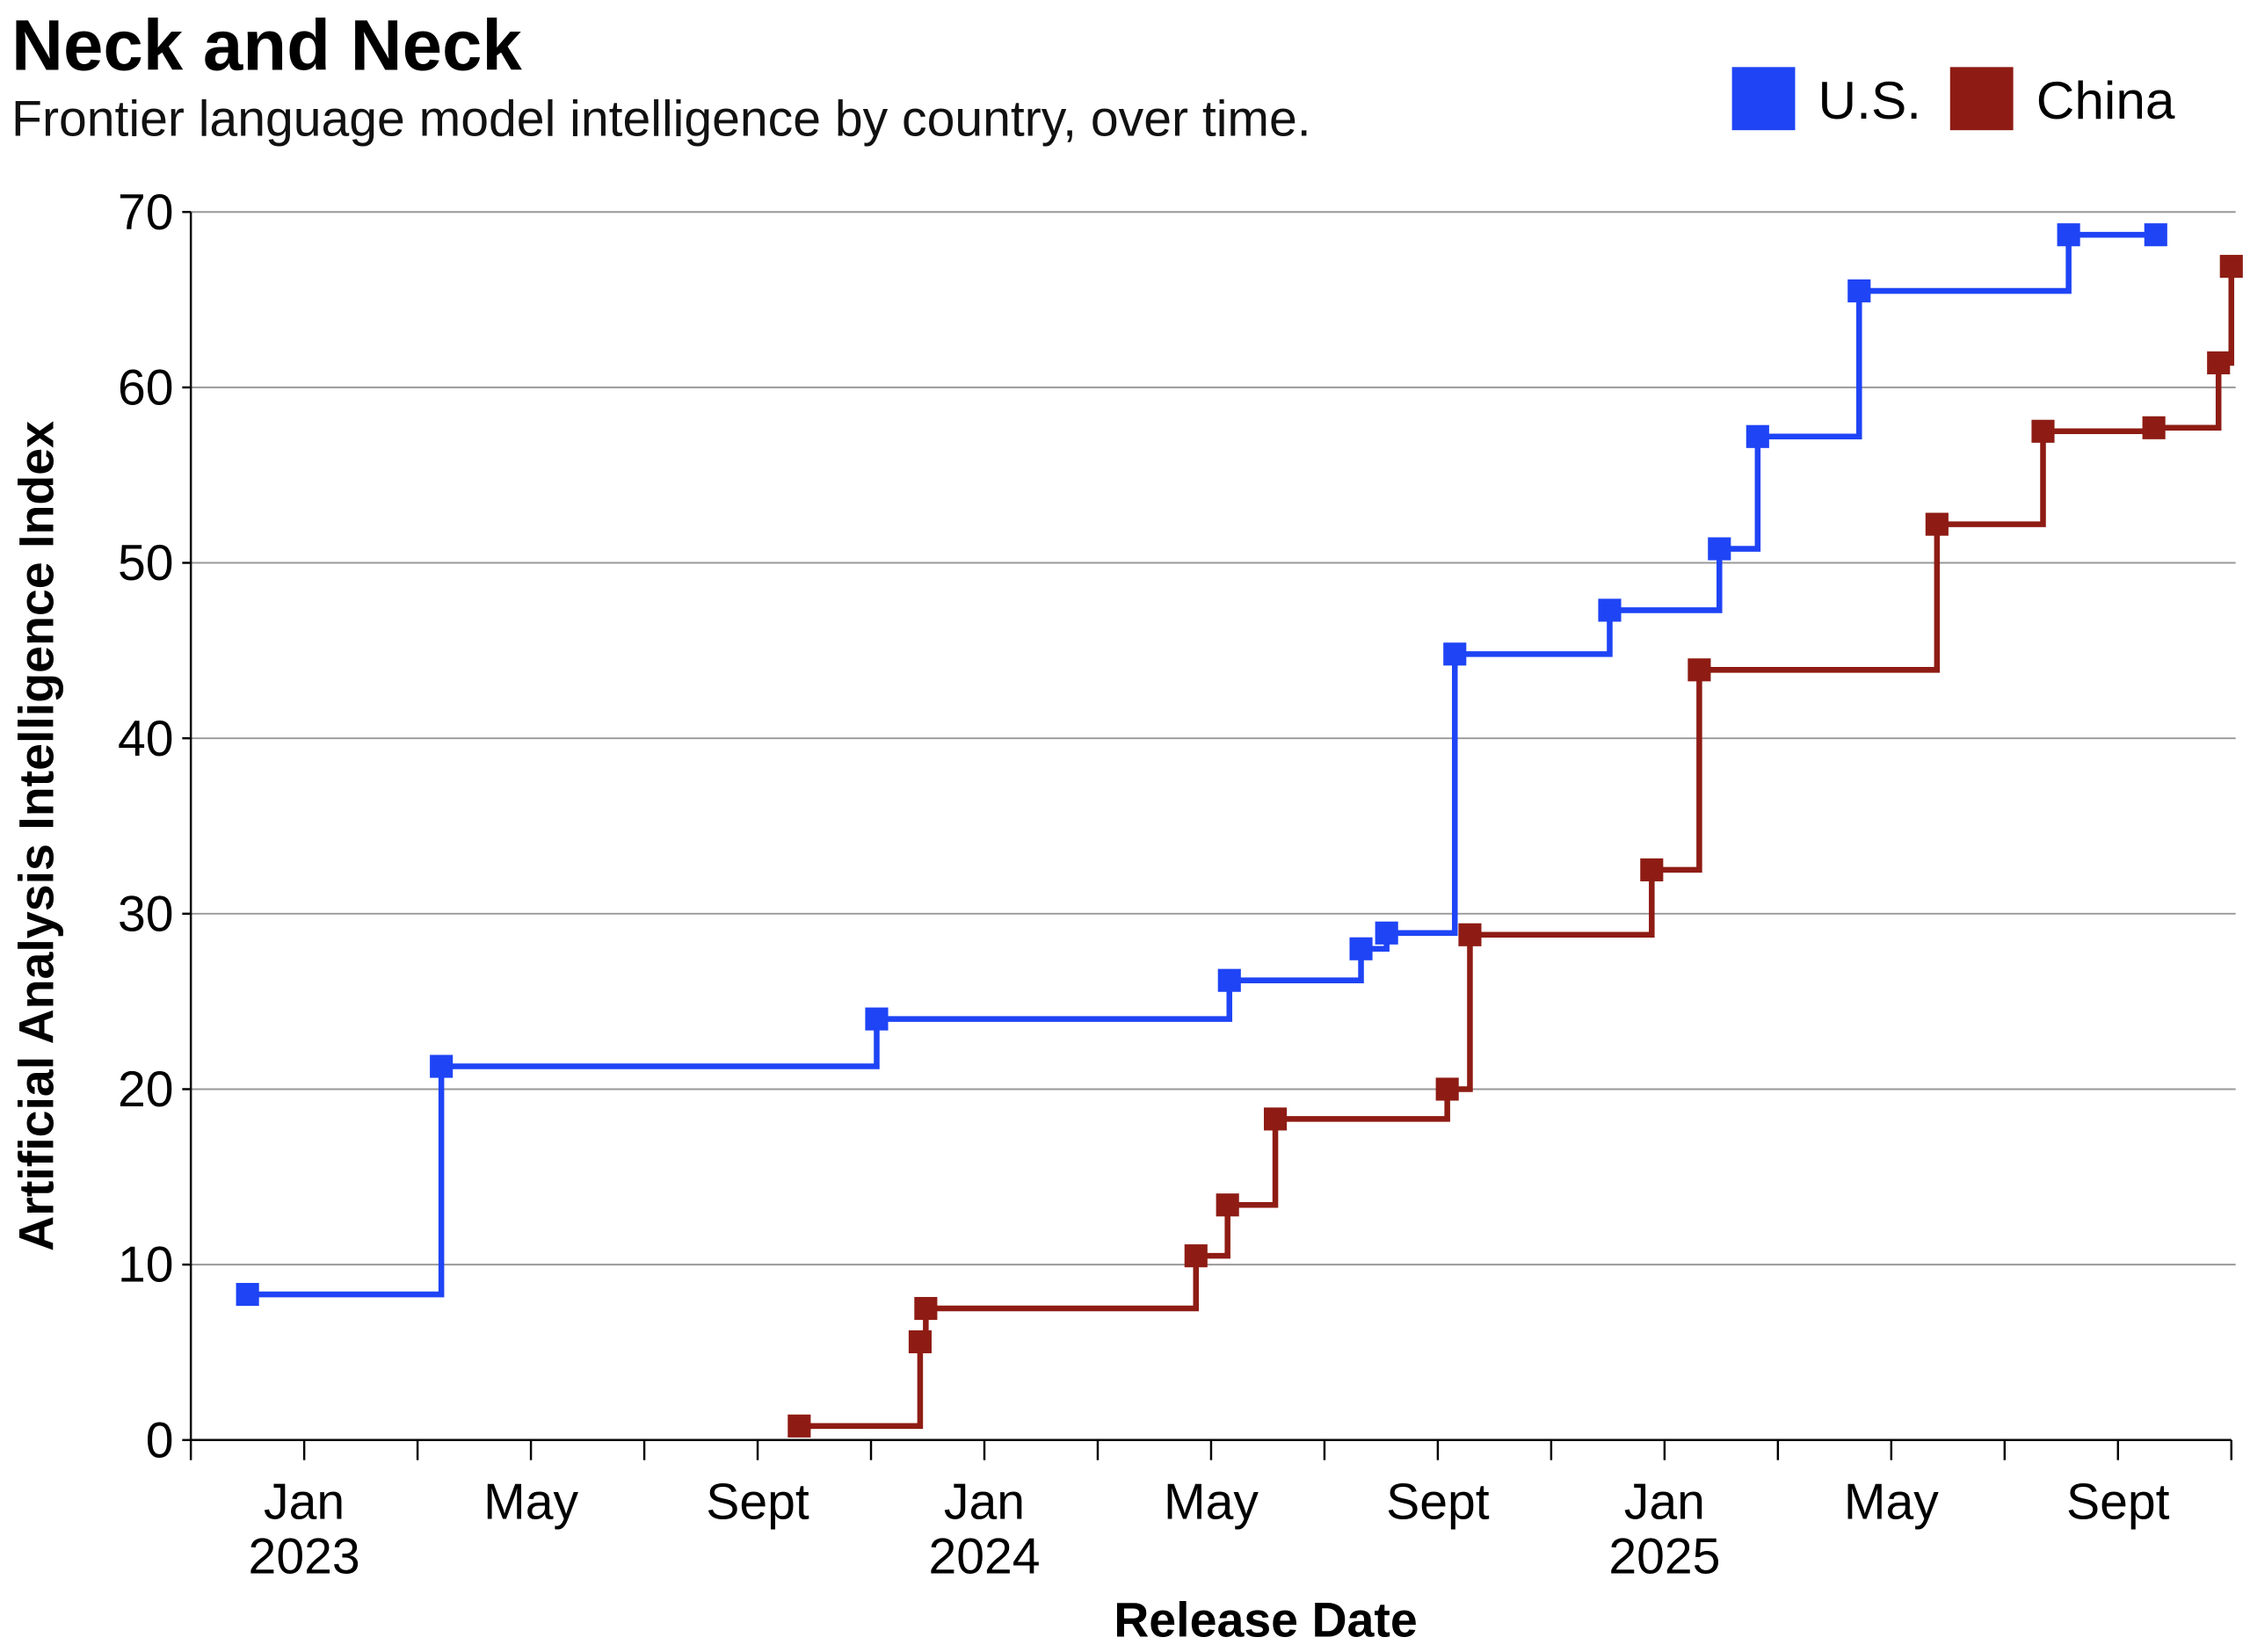  I want to click on y-tick-label: 50, so click(146, 563).